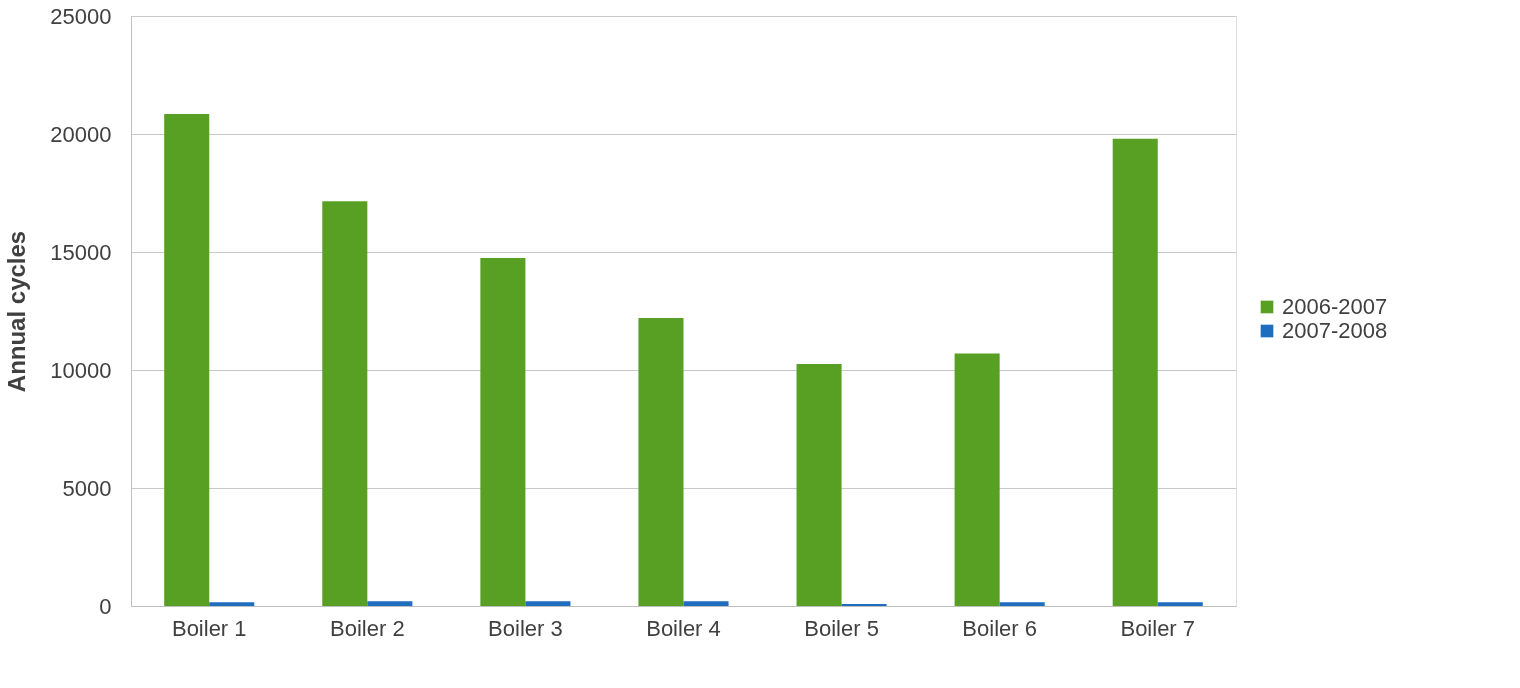 Image resolution: width=1520 pixels, height=688 pixels. I want to click on y-tick-label: 10000, so click(81, 370).